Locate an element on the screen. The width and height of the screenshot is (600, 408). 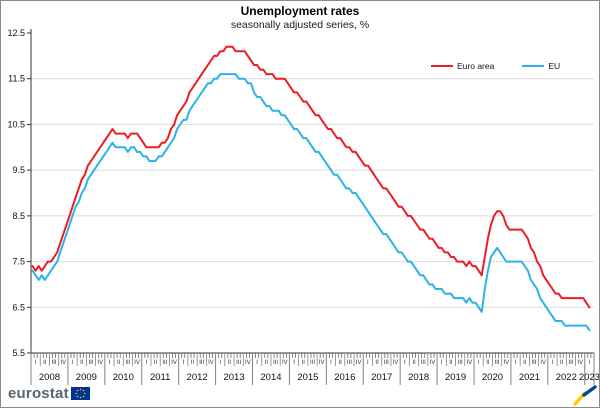
year-label: 2014 is located at coordinates (270, 377).